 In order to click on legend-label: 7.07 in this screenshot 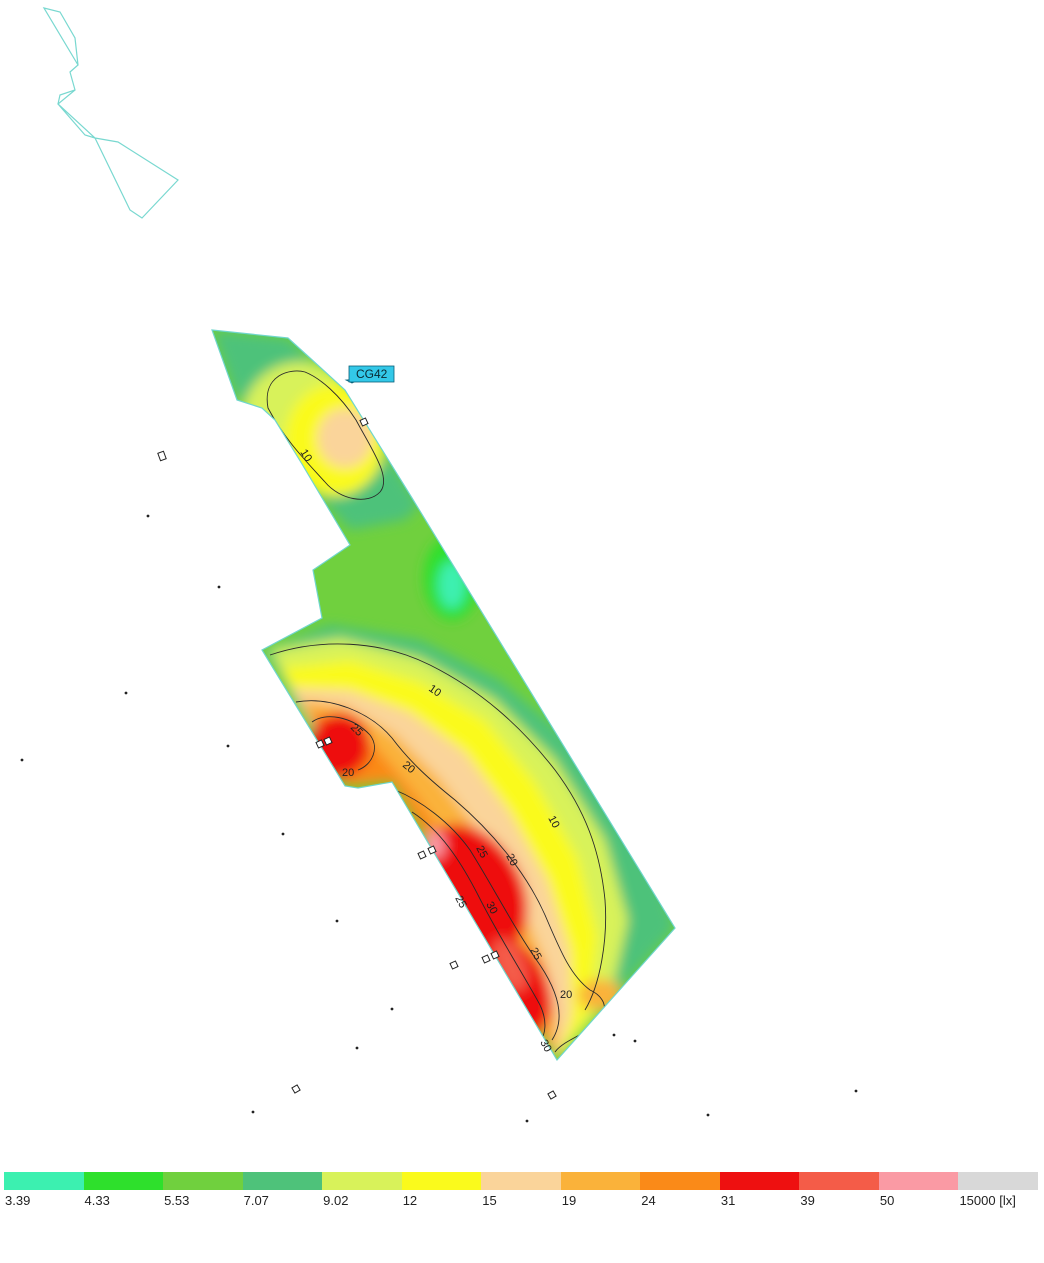, I will do `click(256, 1200)`.